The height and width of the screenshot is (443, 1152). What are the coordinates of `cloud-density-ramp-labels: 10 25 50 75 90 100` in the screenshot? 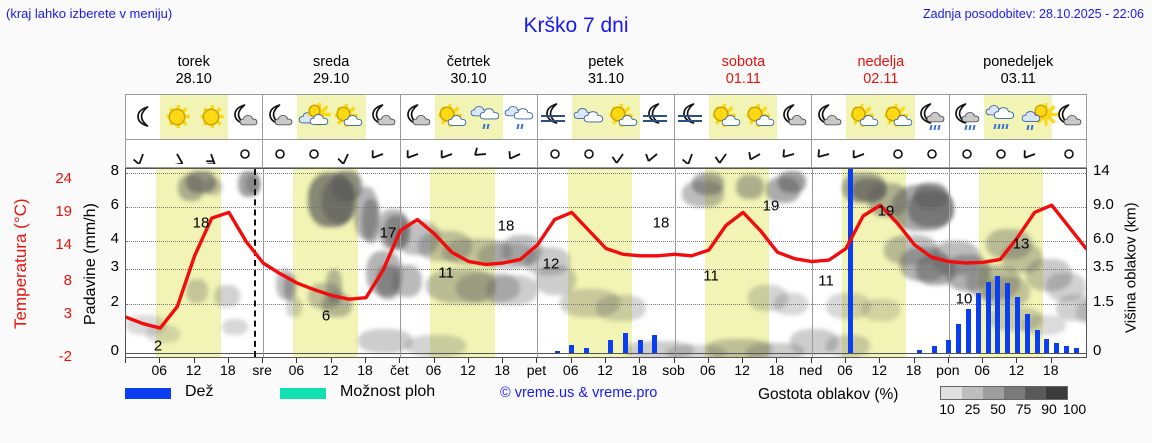 It's located at (1009, 410).